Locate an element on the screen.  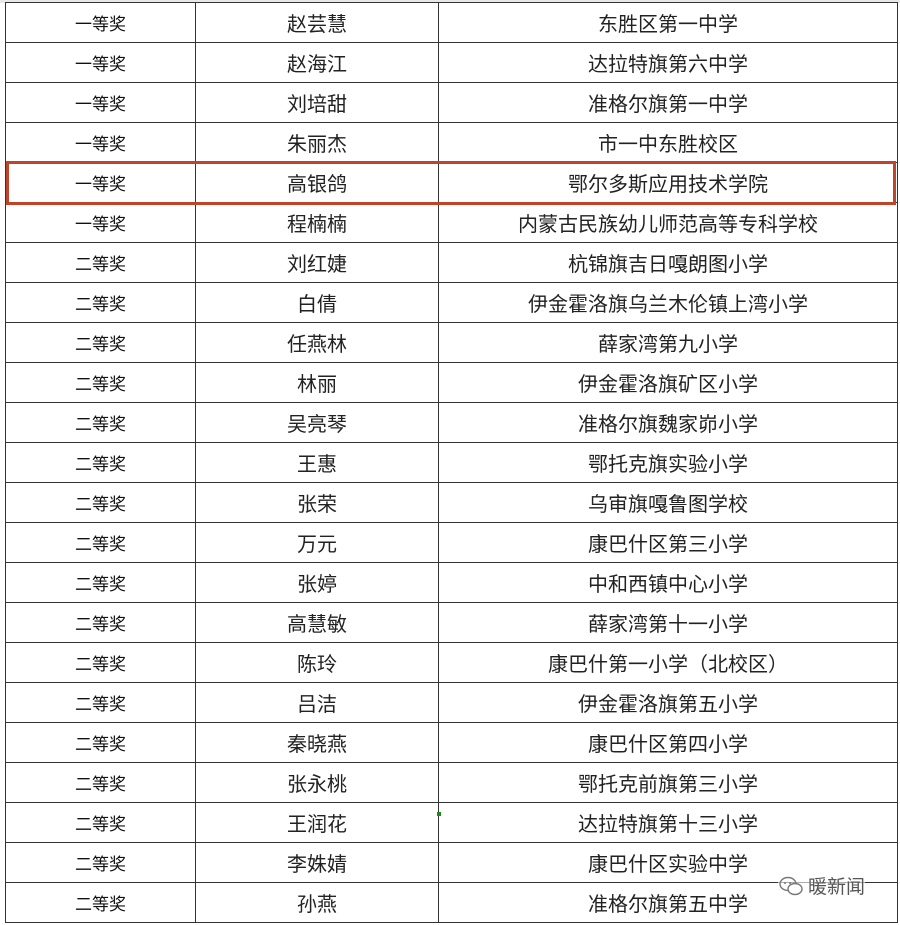
table-row: 二等奖 王润花 达拉特旗第十三小学 is located at coordinates (451, 822).